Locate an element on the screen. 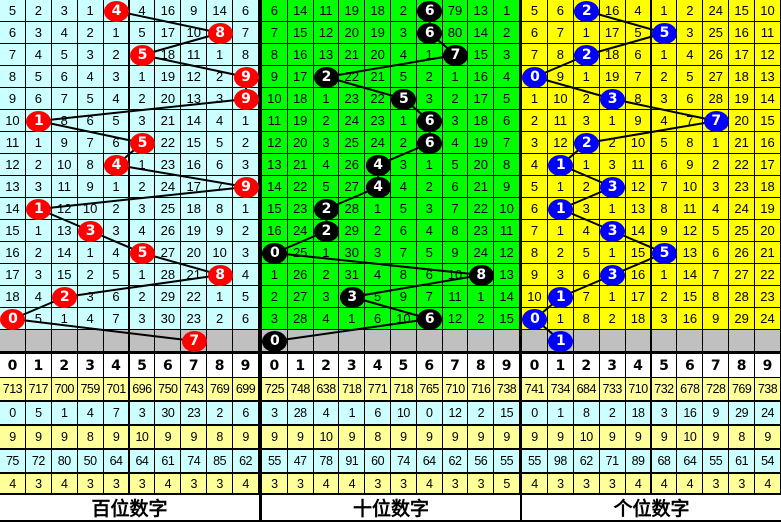 The image size is (781, 522). draw-ball: 3 is located at coordinates (91, 231).